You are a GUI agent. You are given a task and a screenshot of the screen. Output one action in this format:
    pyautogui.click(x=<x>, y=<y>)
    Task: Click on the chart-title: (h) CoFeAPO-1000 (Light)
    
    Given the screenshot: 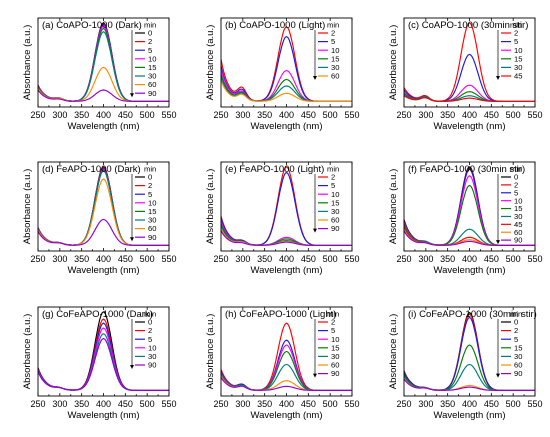 What is the action you would take?
    pyautogui.click(x=280, y=314)
    